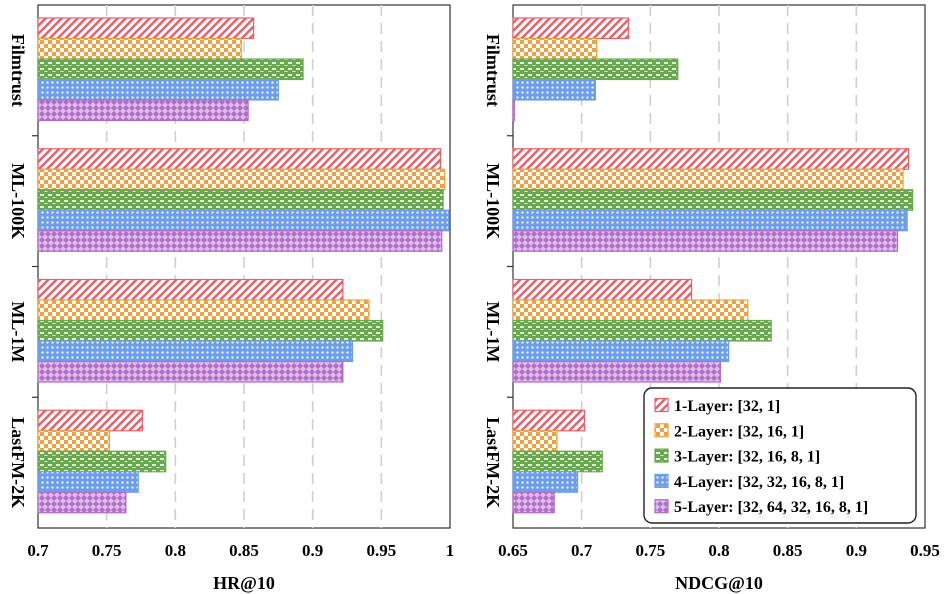 The width and height of the screenshot is (946, 594). What do you see at coordinates (747, 457) in the screenshot?
I see `legend-label-3: 3-Layer: [32, 16, 8, 1]` at bounding box center [747, 457].